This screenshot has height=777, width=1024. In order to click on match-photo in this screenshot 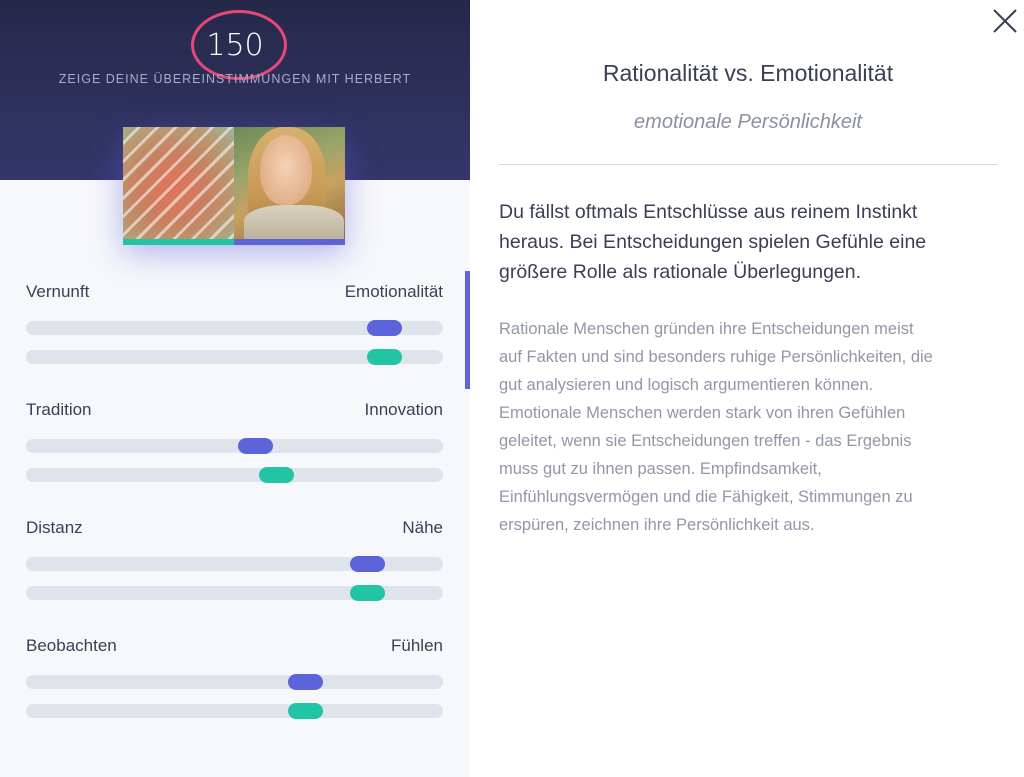, I will do `click(289, 183)`.